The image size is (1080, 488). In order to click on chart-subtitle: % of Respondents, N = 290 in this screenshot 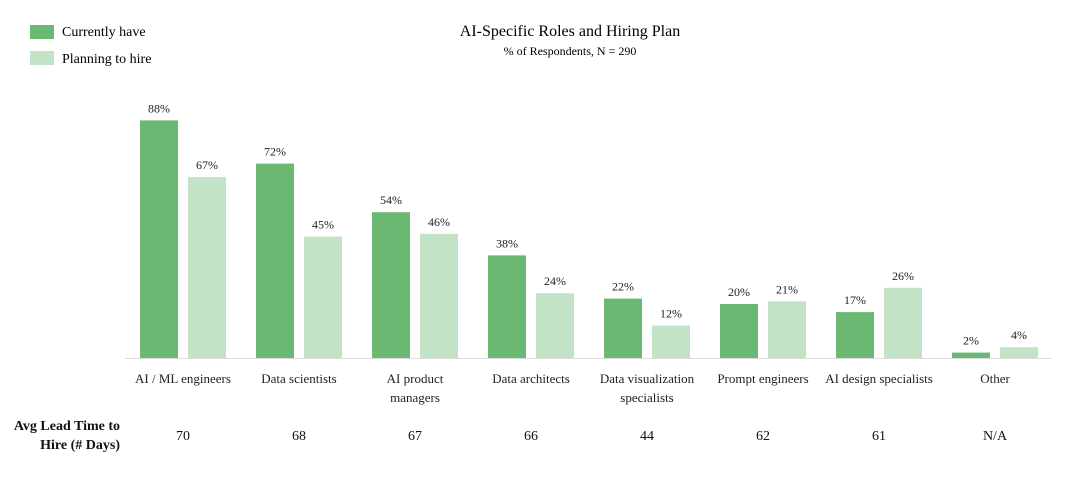, I will do `click(570, 51)`.